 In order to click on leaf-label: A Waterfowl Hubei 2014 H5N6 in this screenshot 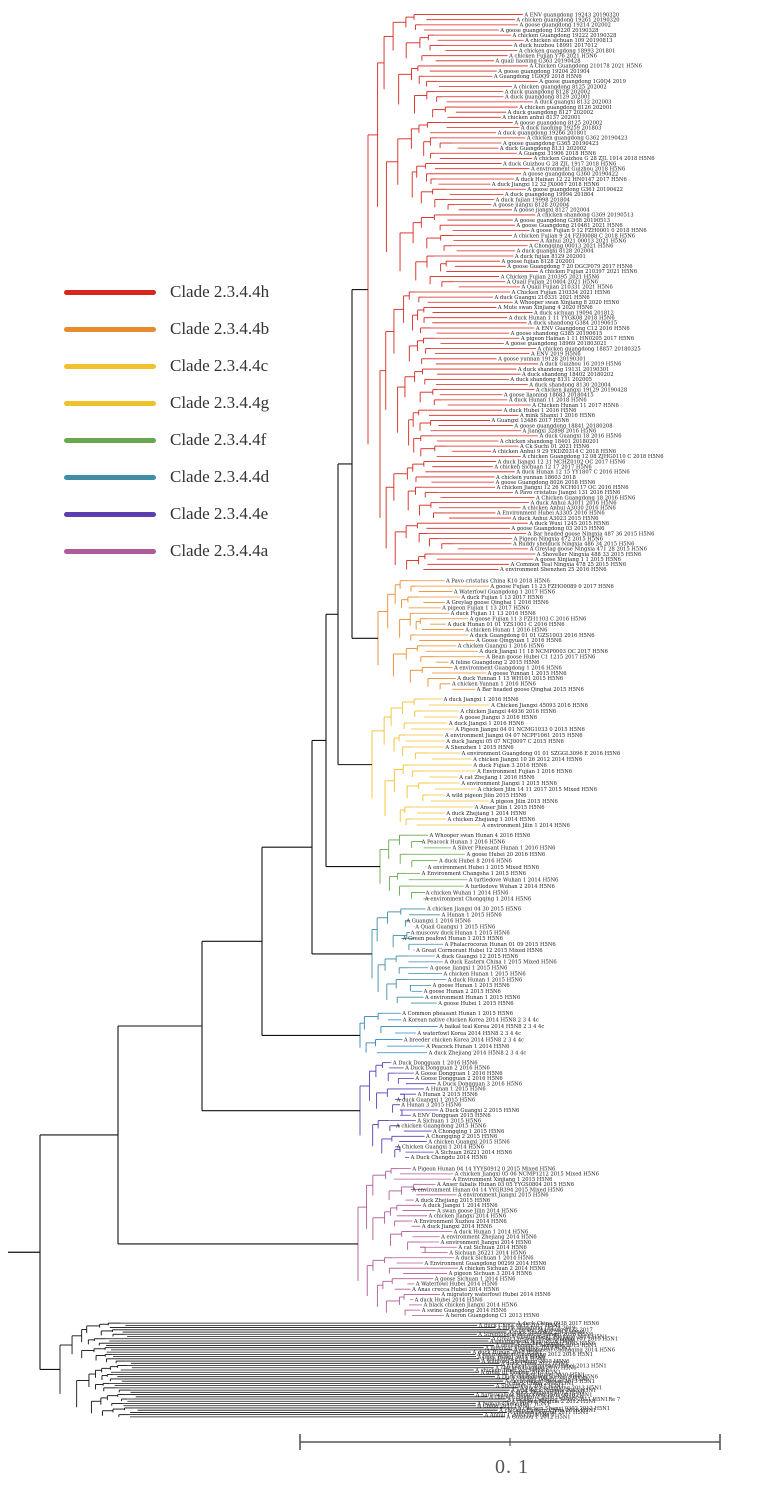, I will do `click(456, 1285)`.